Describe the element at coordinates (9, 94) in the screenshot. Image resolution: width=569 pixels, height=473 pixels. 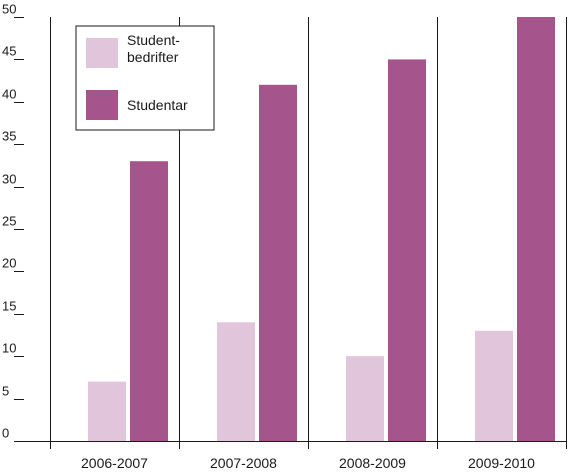
I see `y-tick-label: 40` at that location.